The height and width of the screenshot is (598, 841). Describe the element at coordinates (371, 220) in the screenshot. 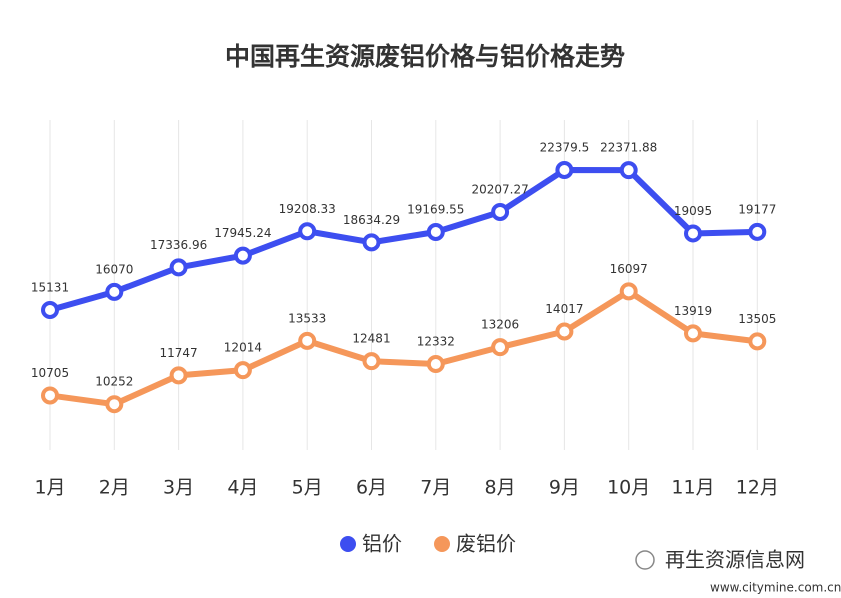

I see `data-label: 18634.29` at that location.